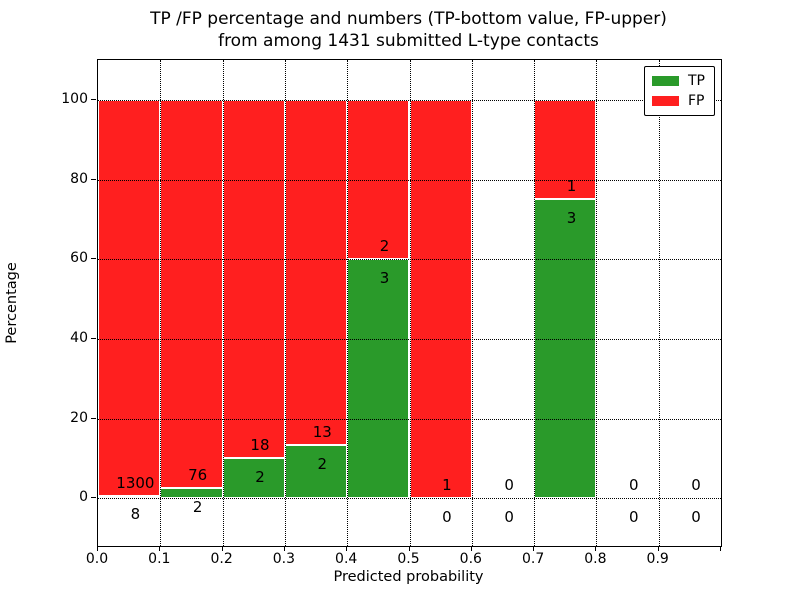  Describe the element at coordinates (79, 337) in the screenshot. I see `y-tick-label: 40` at that location.